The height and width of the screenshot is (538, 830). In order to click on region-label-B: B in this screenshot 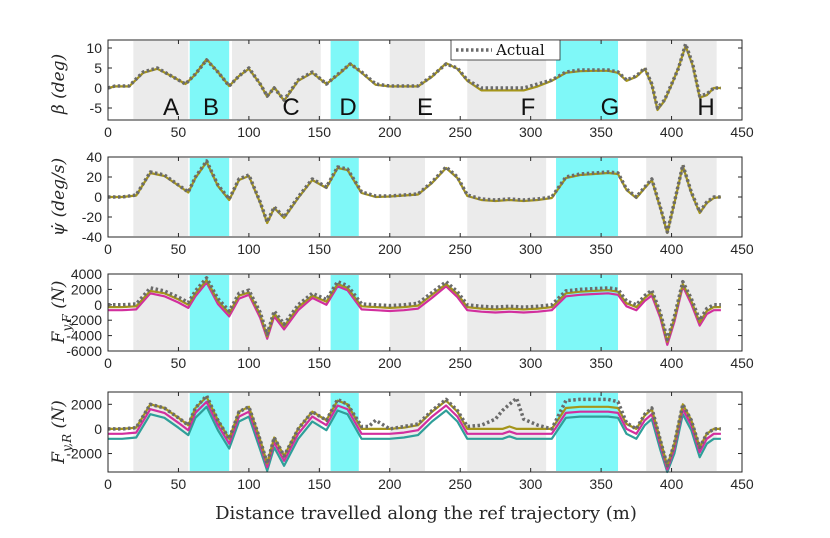, I will do `click(211, 107)`.